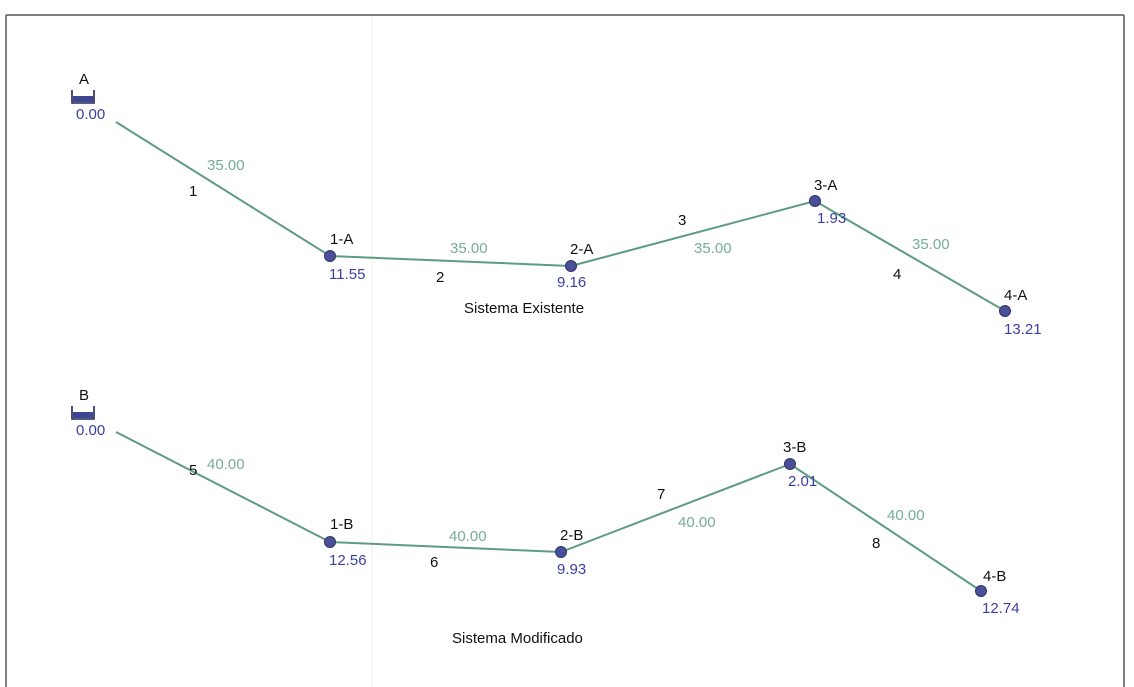 Image resolution: width=1134 pixels, height=687 pixels. What do you see at coordinates (802, 481) in the screenshot?
I see `junction-value: 2.01` at bounding box center [802, 481].